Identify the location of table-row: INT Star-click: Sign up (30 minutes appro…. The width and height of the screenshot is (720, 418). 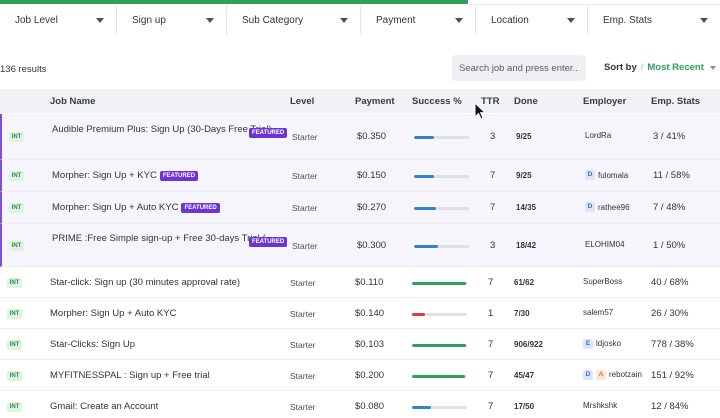
(360, 282).